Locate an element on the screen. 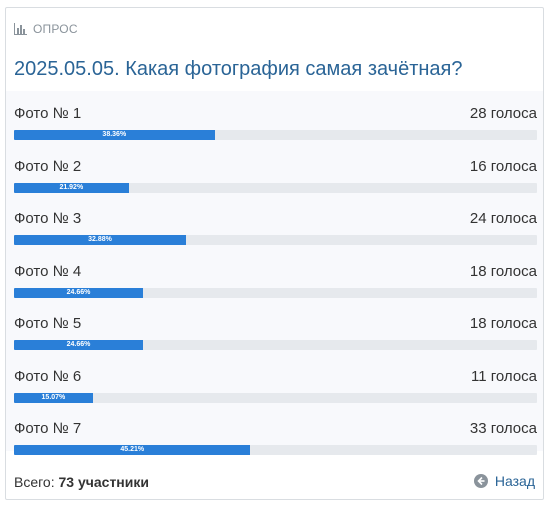 This screenshot has height=511, width=551. progress-track: 32.88% is located at coordinates (275, 240).